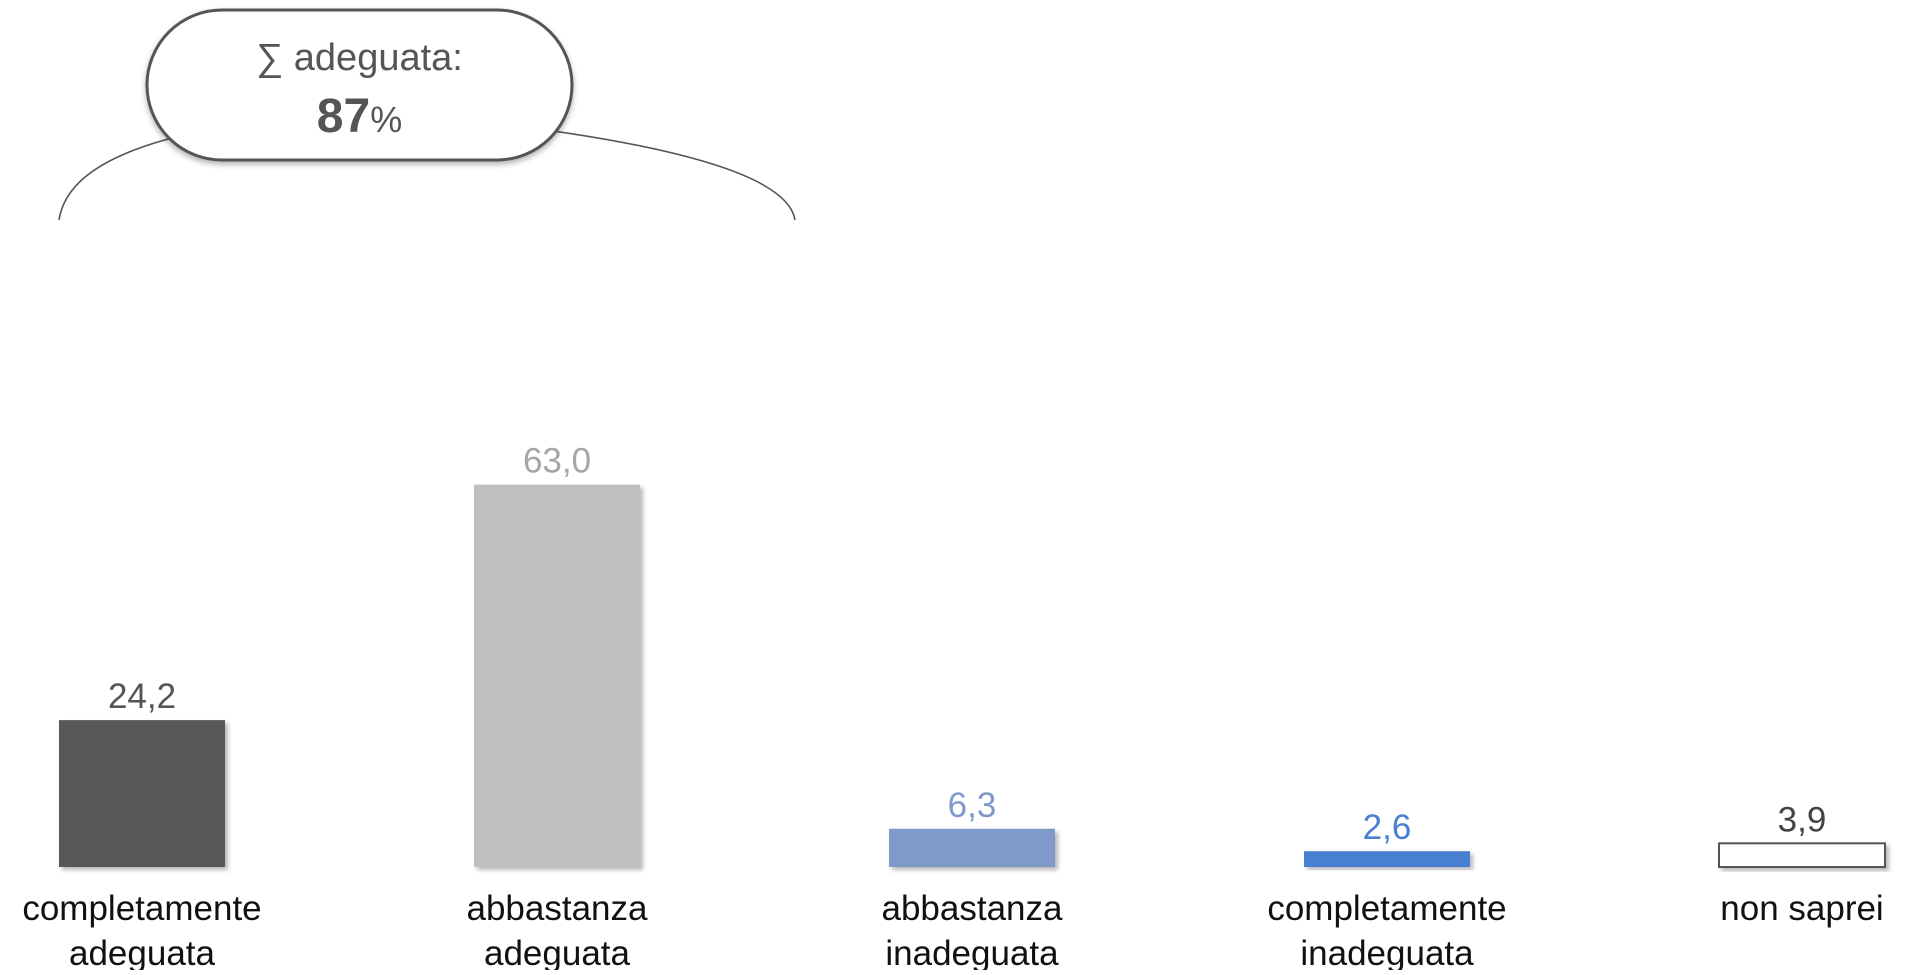 This screenshot has width=1906, height=975. Describe the element at coordinates (973, 929) in the screenshot. I see `category-label-2: abbastanza inadeguata` at that location.